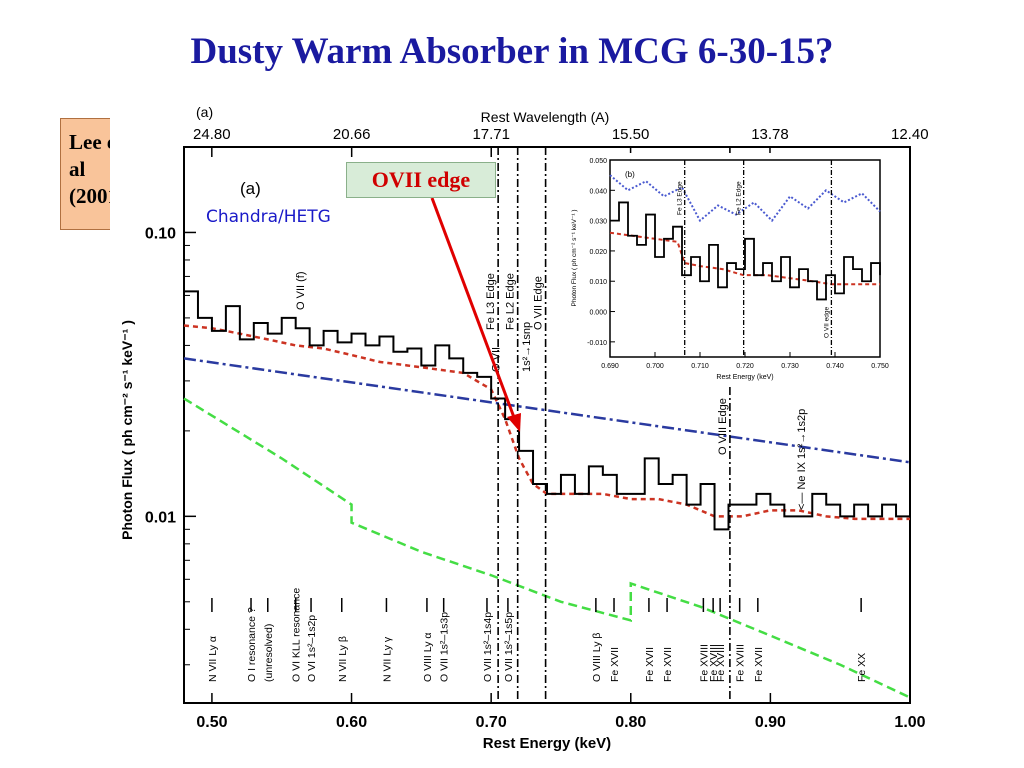 This screenshot has width=1024, height=768. I want to click on inset-series-dust-model, so click(745, 198).